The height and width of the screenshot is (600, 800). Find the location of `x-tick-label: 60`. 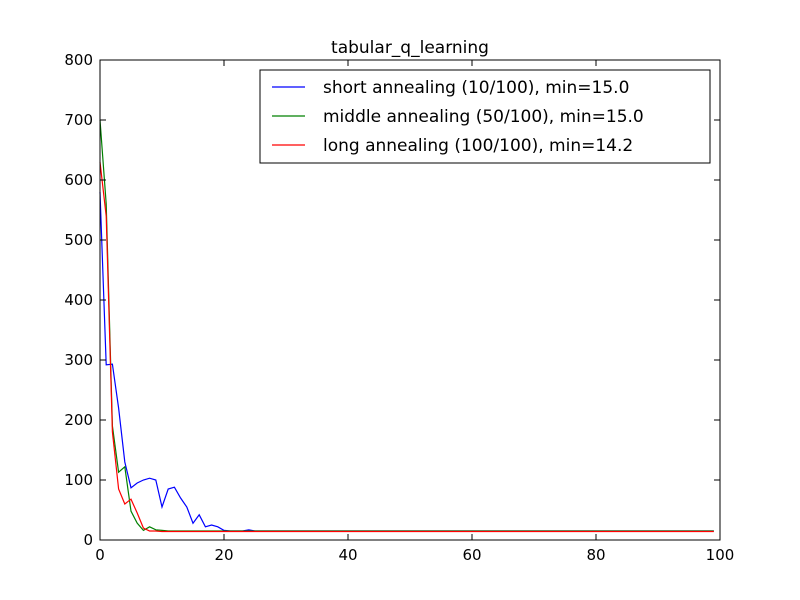

x-tick-label: 60 is located at coordinates (471, 555).